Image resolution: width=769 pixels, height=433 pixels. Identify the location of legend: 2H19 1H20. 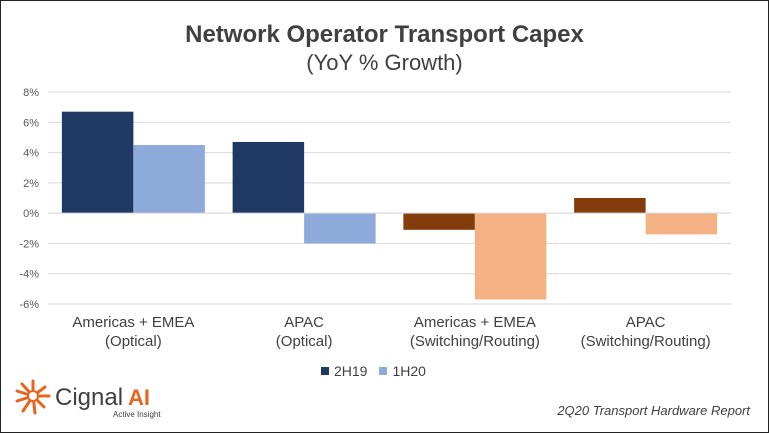
(373, 371).